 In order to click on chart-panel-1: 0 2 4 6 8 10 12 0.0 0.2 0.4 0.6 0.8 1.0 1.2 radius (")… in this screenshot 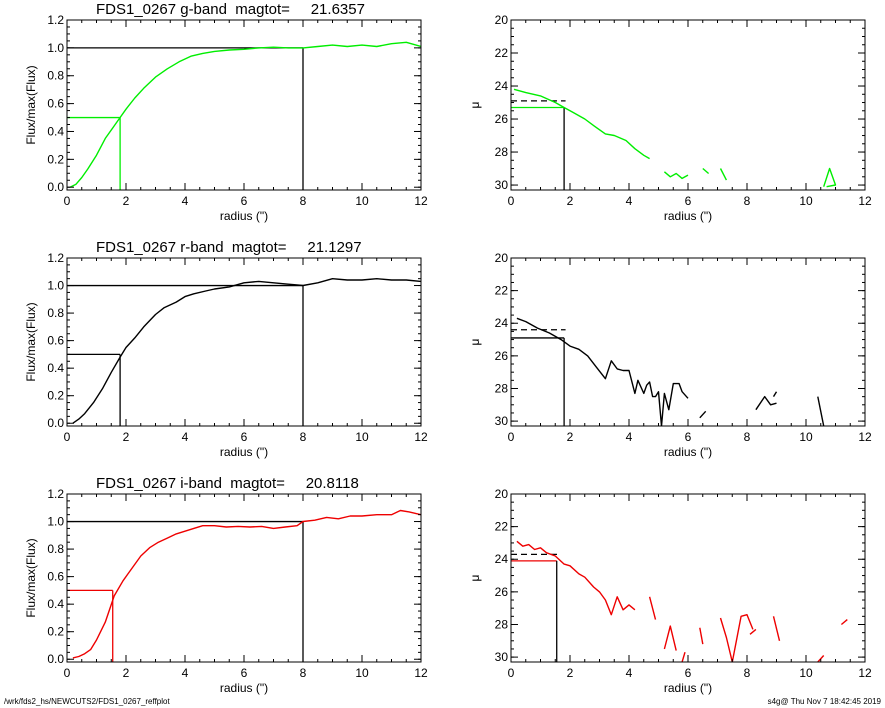, I will do `click(226, 112)`.